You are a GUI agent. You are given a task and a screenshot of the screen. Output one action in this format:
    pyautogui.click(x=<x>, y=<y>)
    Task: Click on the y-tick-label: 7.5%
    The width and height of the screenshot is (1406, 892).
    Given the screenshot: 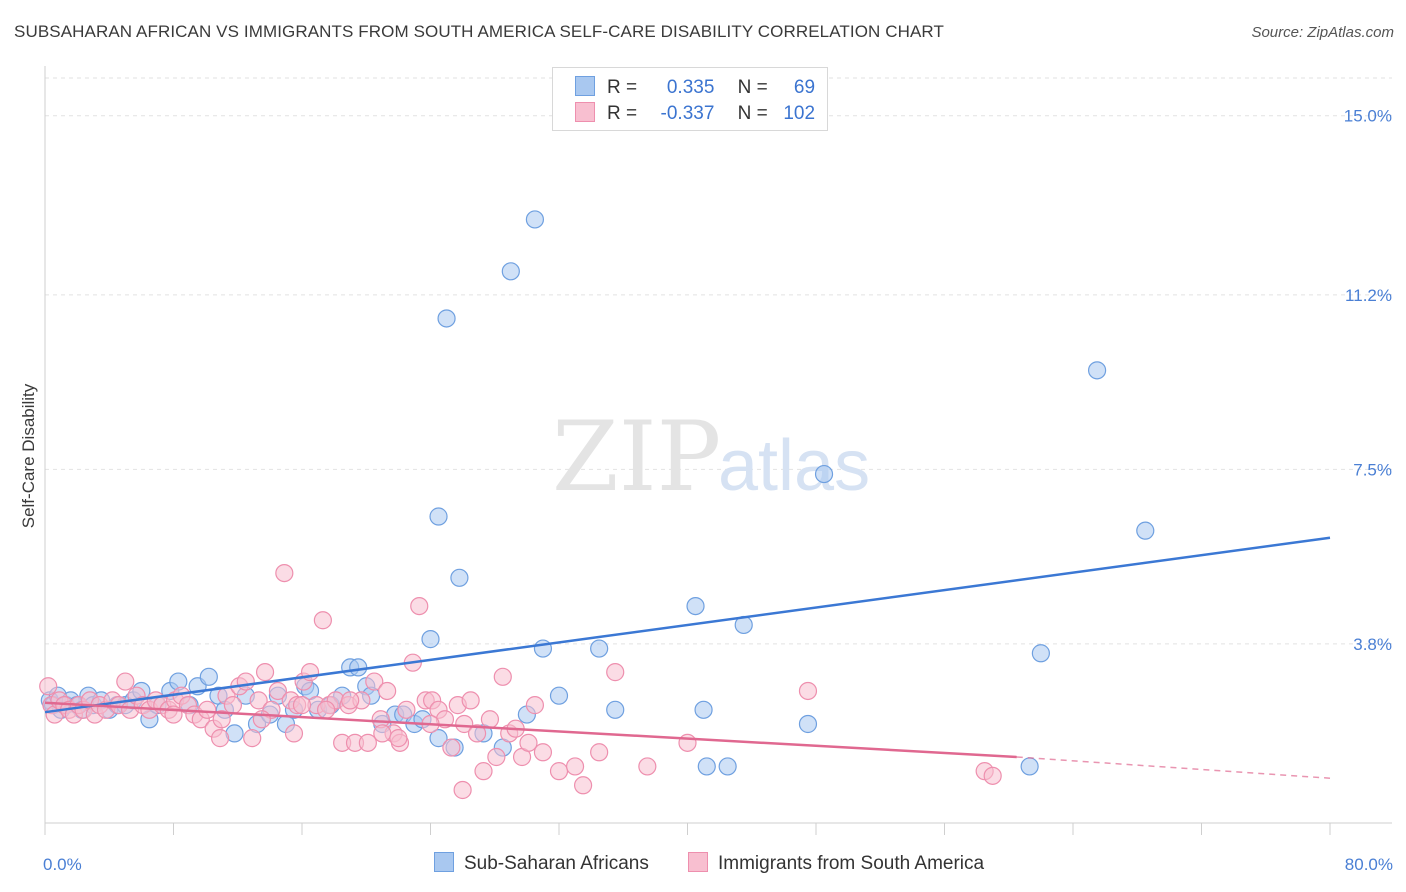 What is the action you would take?
    pyautogui.click(x=1372, y=469)
    